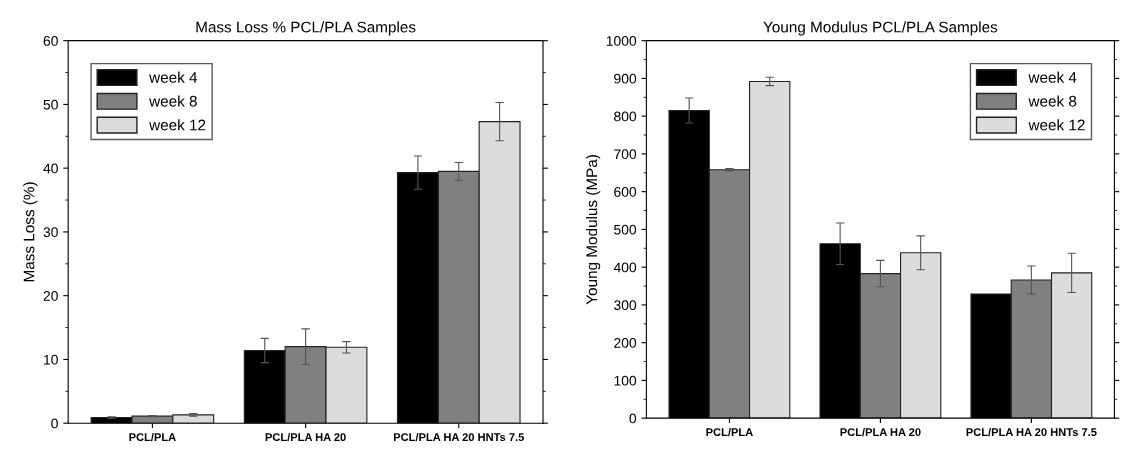 This screenshot has height=457, width=1136. What do you see at coordinates (625, 267) in the screenshot?
I see `y-tick-label: 400` at bounding box center [625, 267].